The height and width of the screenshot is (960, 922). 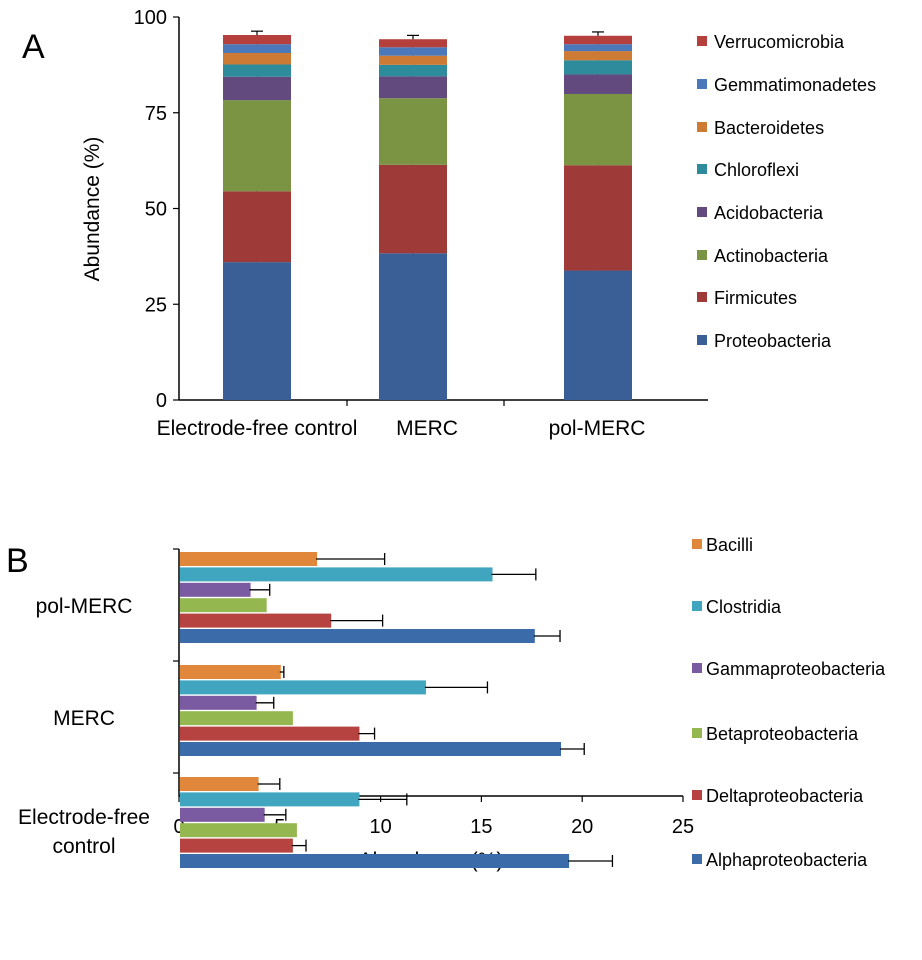 What do you see at coordinates (782, 734) in the screenshot?
I see `legend-label: Betaproteobacteria` at bounding box center [782, 734].